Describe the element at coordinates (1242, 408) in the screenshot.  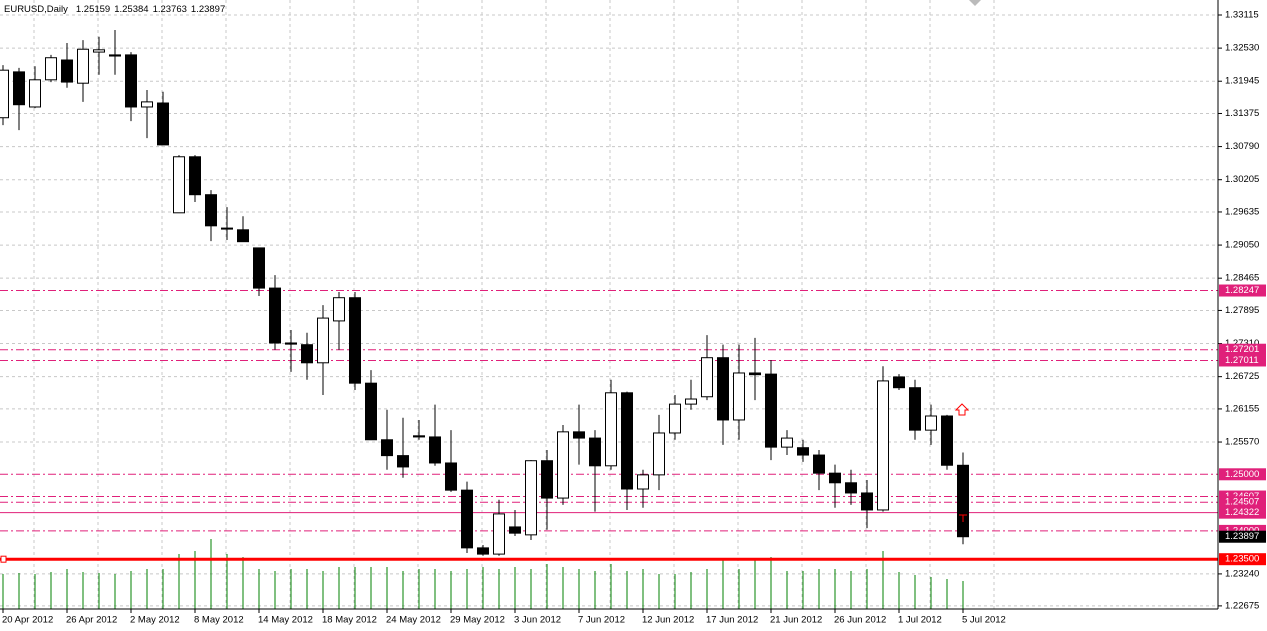
I see `y-tick-label: 1.26155` at that location.